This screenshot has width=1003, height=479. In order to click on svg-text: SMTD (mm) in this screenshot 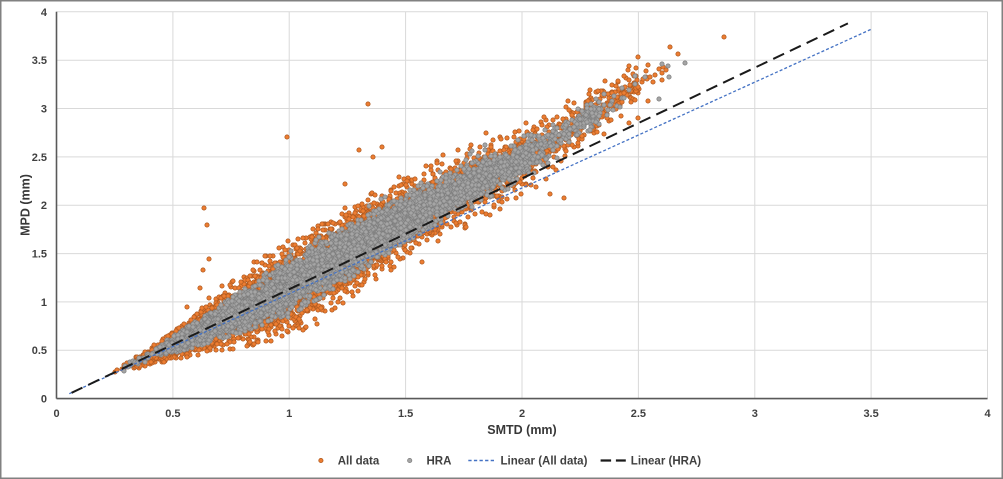, I will do `click(521, 430)`.